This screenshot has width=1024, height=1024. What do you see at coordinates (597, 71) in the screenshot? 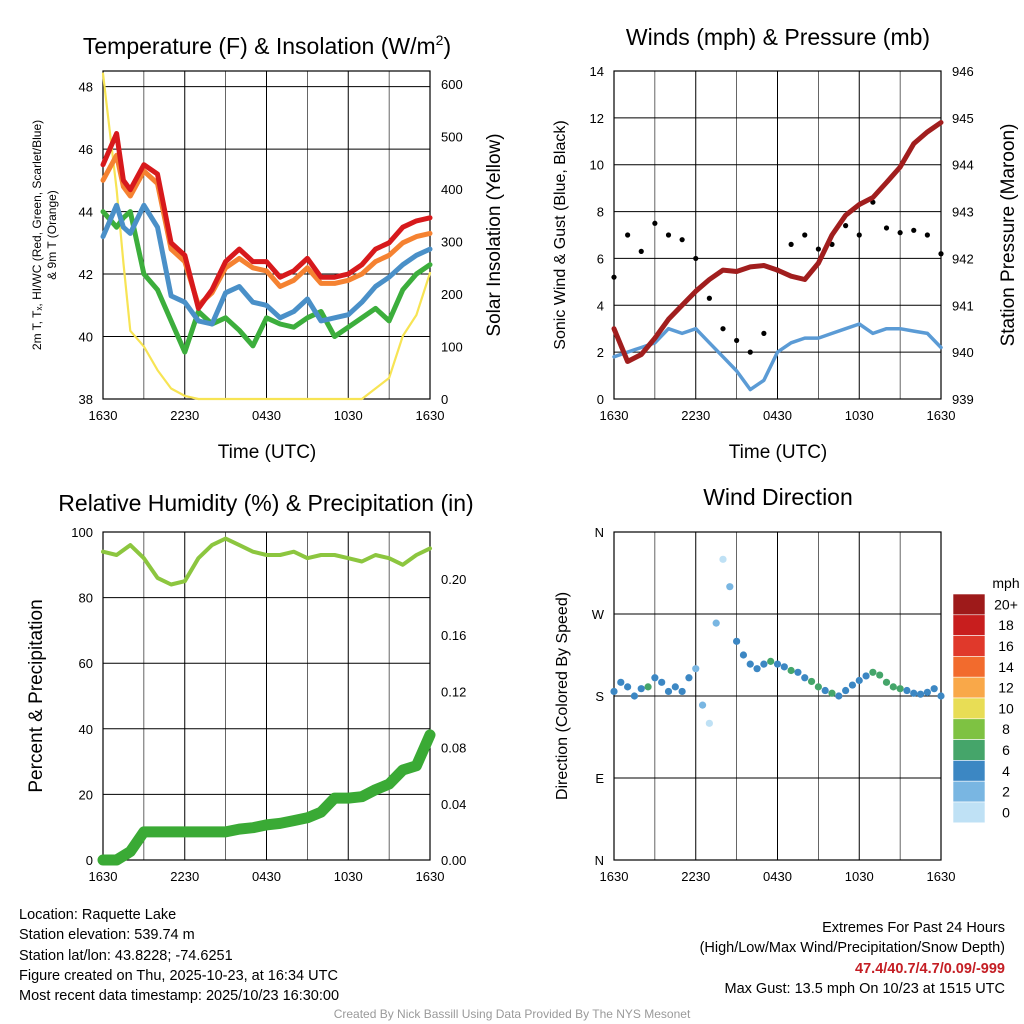
I see `y-tick-label: 14` at bounding box center [597, 71].